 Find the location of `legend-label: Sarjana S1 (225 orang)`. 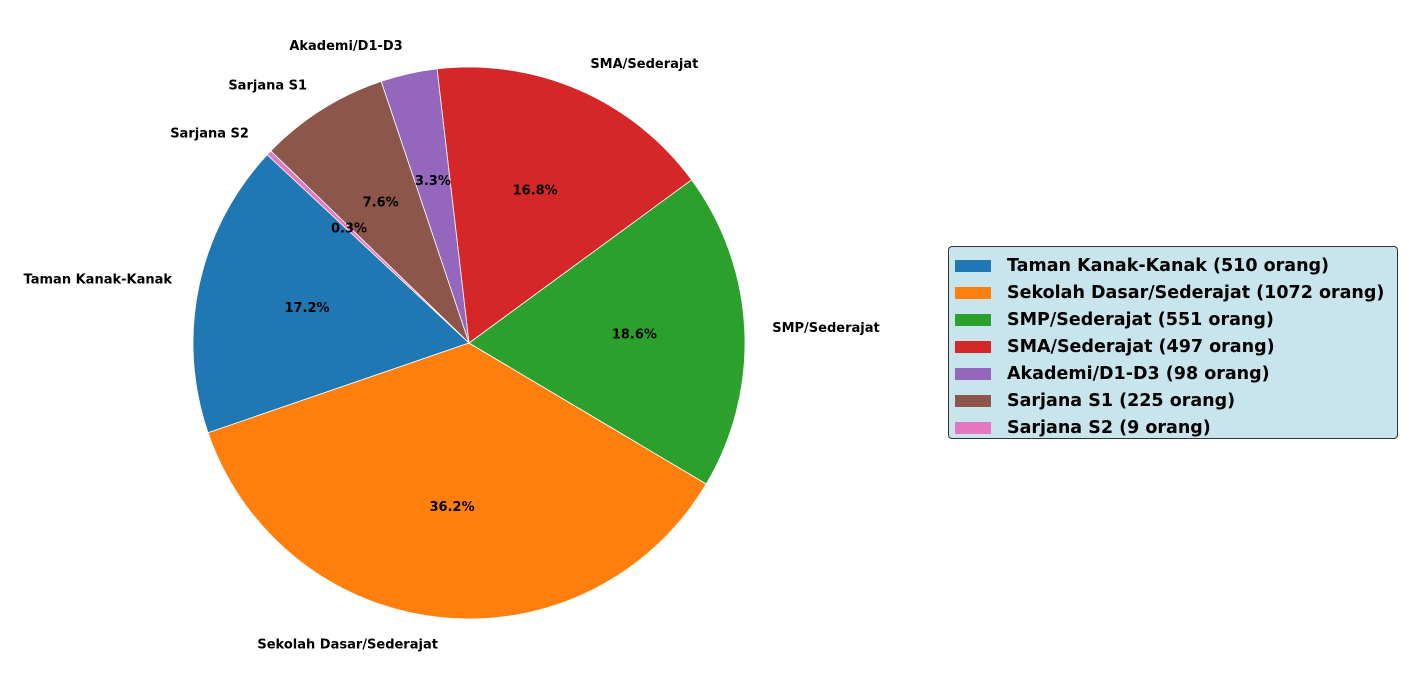

legend-label: Sarjana S1 (225 orang) is located at coordinates (1121, 400).